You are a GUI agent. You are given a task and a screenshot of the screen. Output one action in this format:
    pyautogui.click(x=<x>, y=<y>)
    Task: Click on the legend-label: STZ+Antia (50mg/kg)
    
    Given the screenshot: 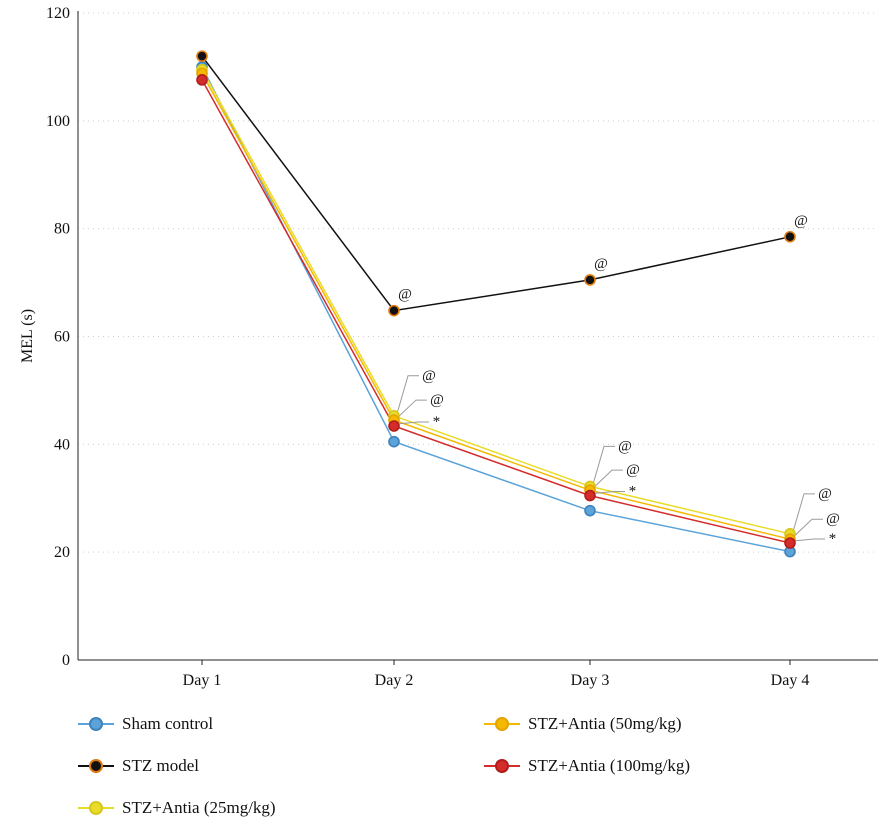 What is the action you would take?
    pyautogui.click(x=605, y=723)
    